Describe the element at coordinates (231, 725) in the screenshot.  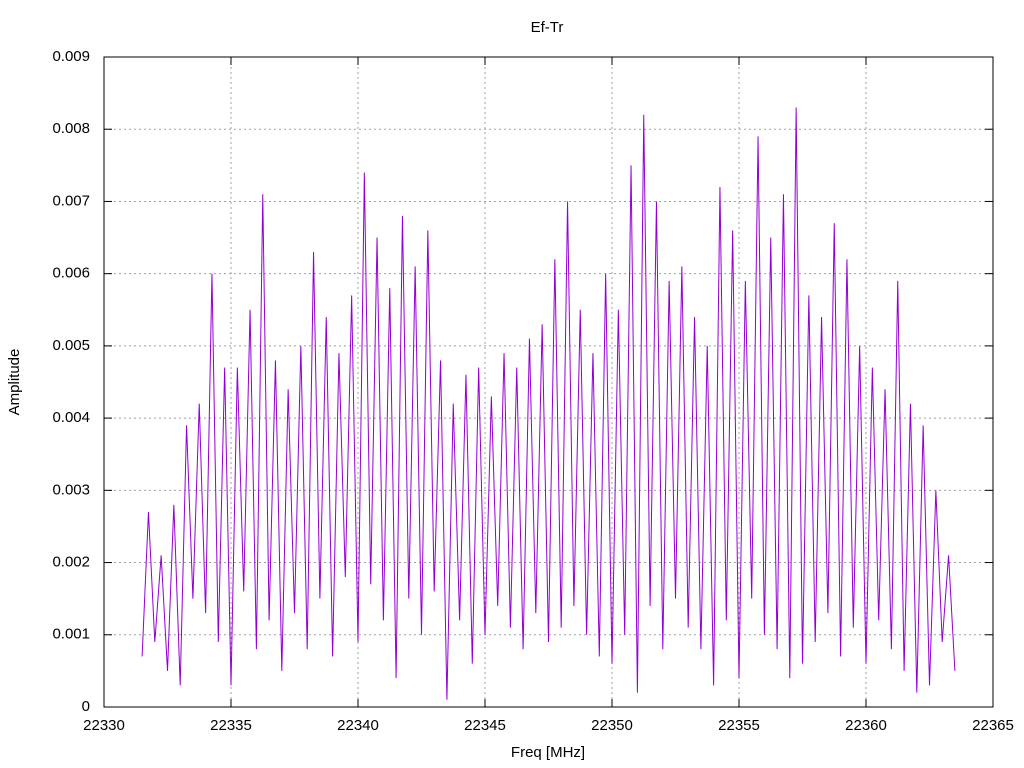
I see `x-tick-label: 22335` at that location.